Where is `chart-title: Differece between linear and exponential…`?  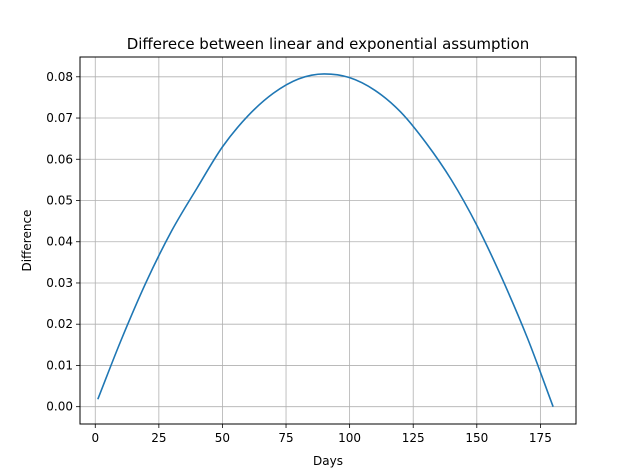
chart-title: Differece between linear and exponential… is located at coordinates (328, 44).